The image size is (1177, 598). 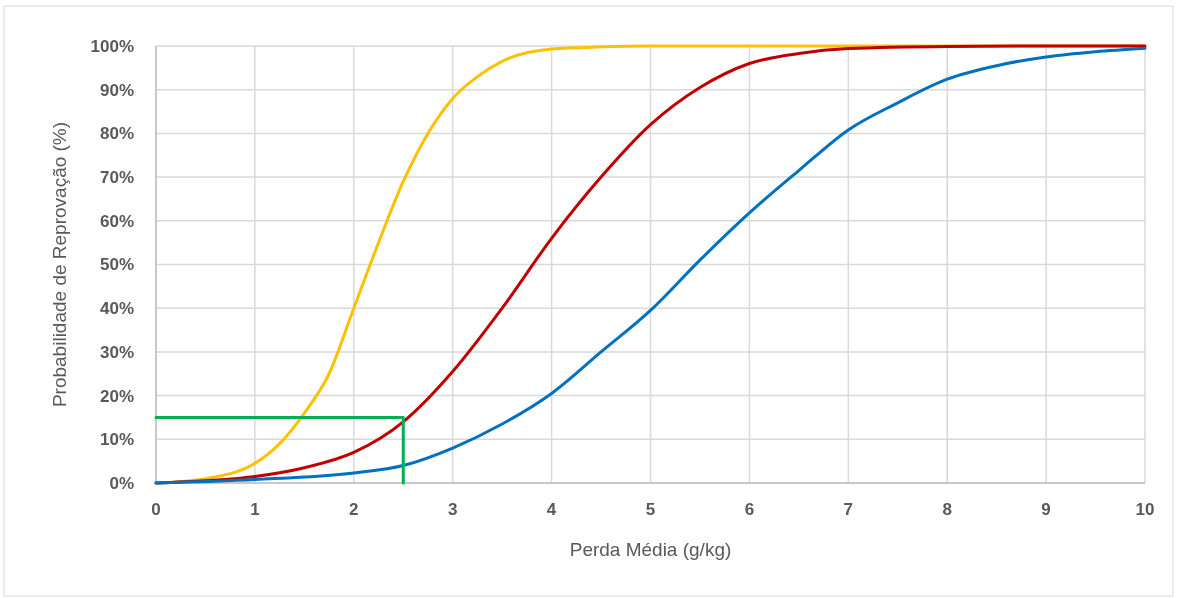 What do you see at coordinates (452, 509) in the screenshot?
I see `x-tick-label: 3` at bounding box center [452, 509].